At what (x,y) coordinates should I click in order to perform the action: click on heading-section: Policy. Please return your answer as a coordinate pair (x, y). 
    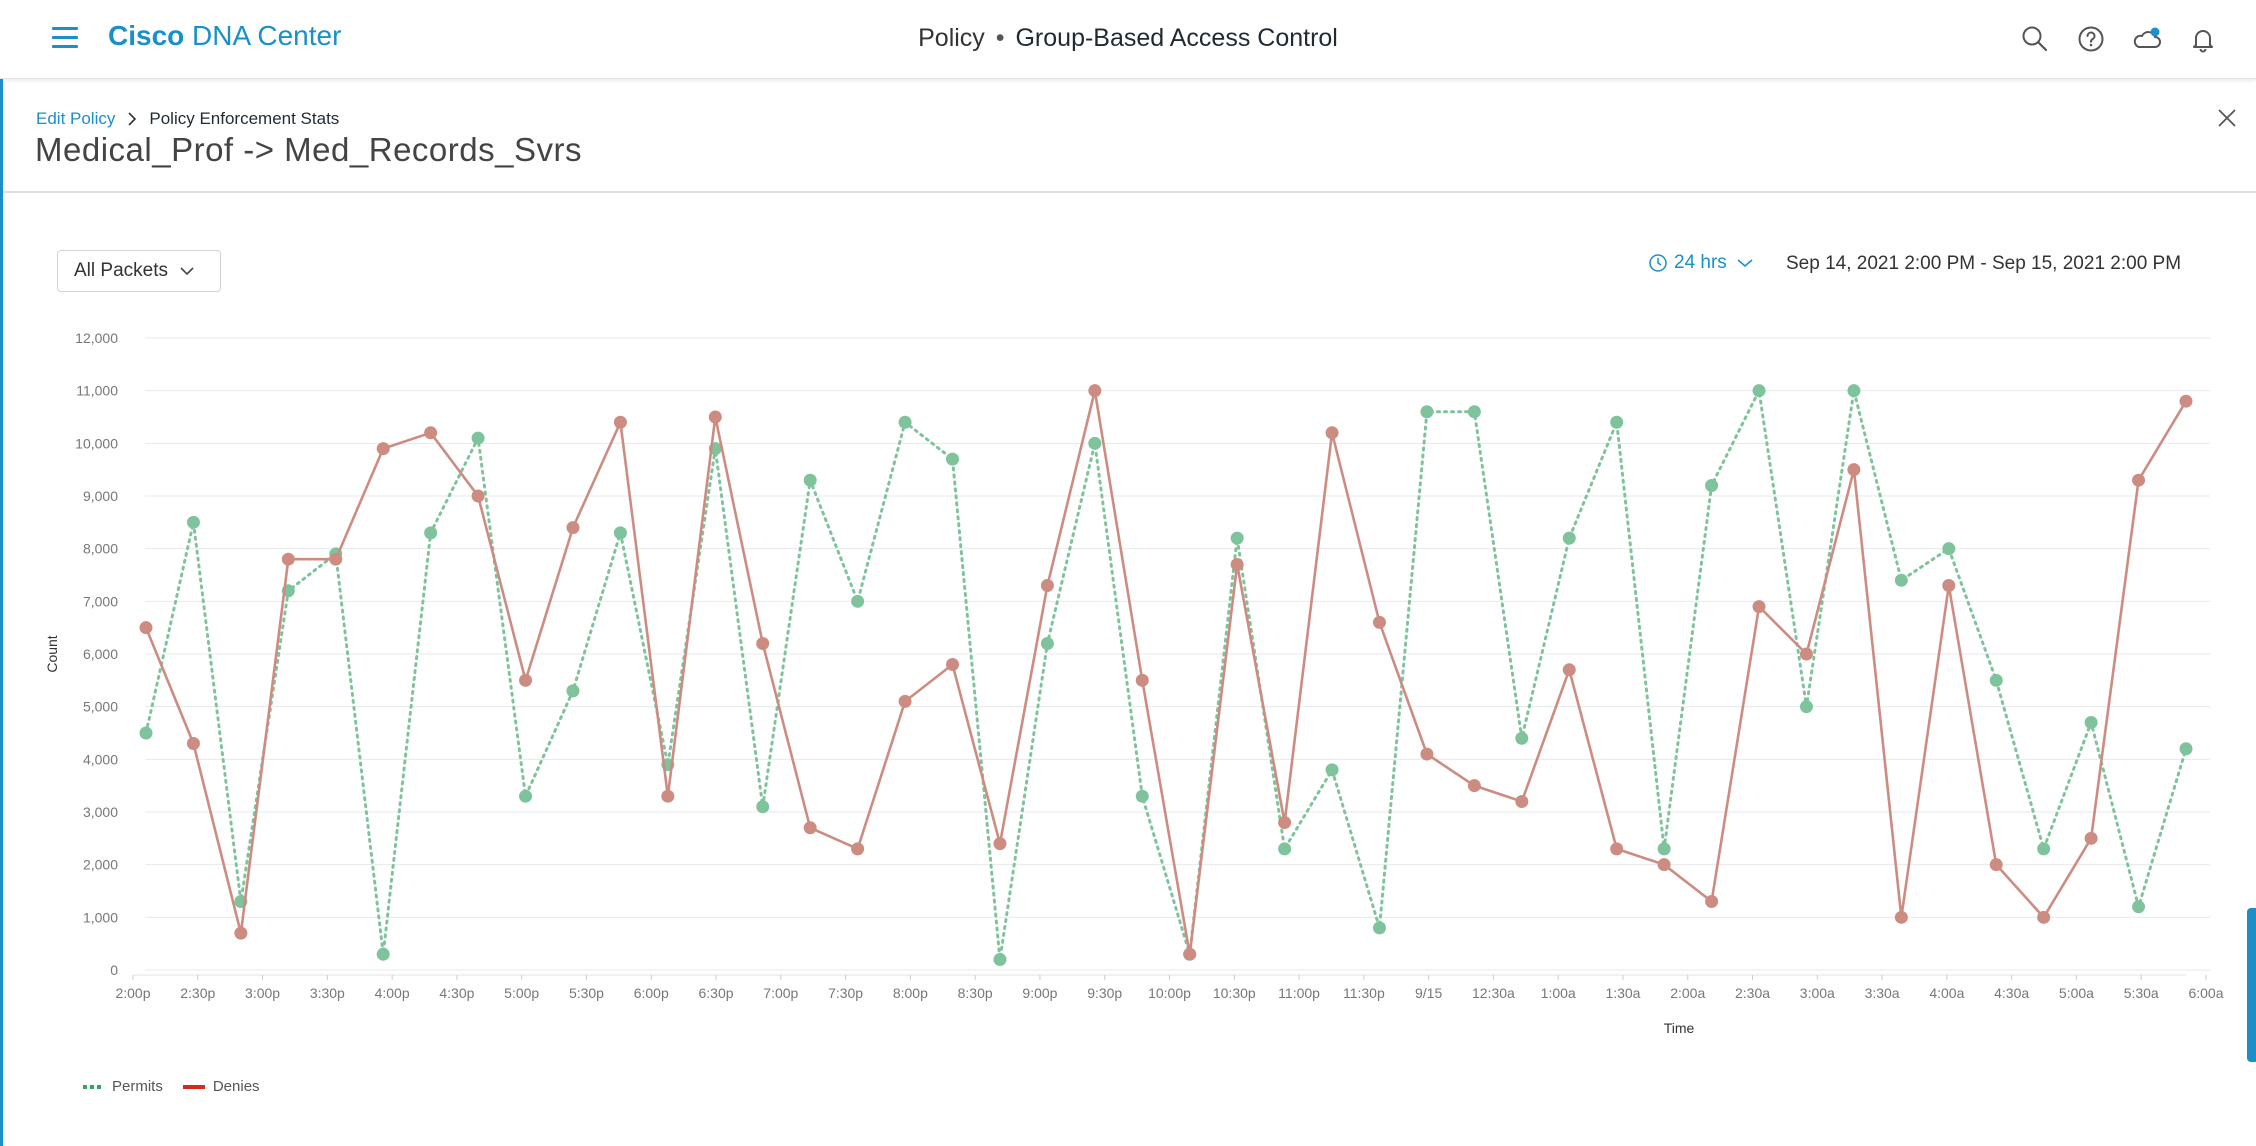
    Looking at the image, I should click on (951, 38).